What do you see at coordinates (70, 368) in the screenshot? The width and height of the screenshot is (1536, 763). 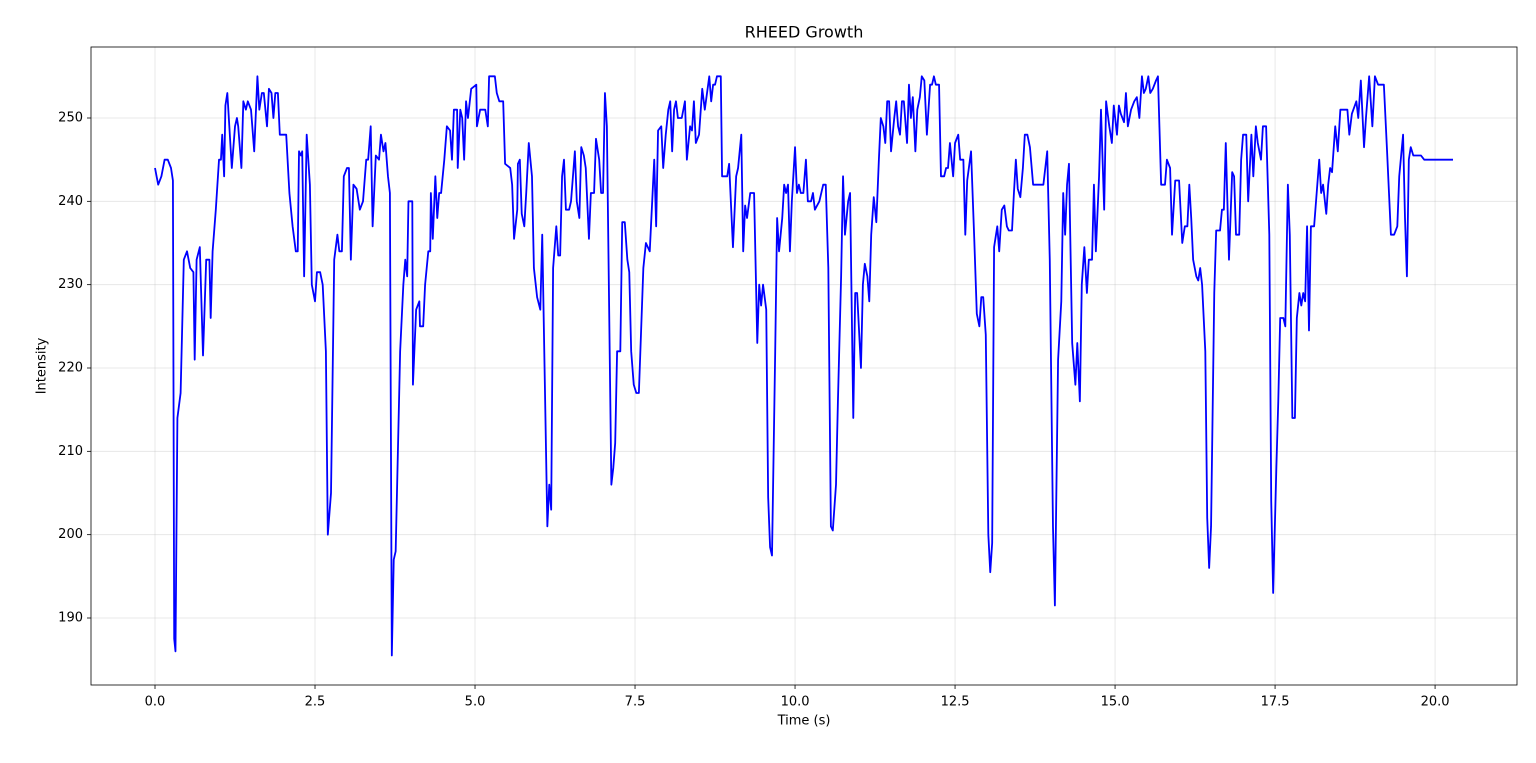 I see `y-tick-label: 220` at bounding box center [70, 368].